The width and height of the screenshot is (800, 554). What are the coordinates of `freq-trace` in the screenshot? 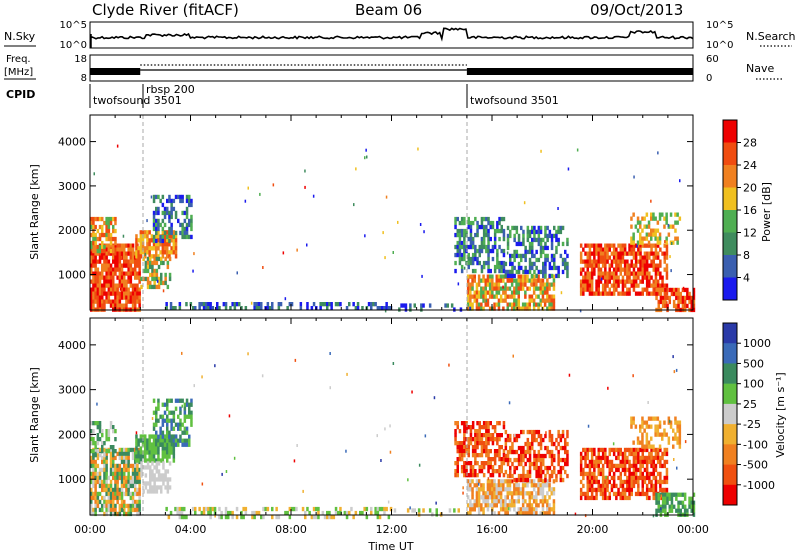 It's located at (391, 69).